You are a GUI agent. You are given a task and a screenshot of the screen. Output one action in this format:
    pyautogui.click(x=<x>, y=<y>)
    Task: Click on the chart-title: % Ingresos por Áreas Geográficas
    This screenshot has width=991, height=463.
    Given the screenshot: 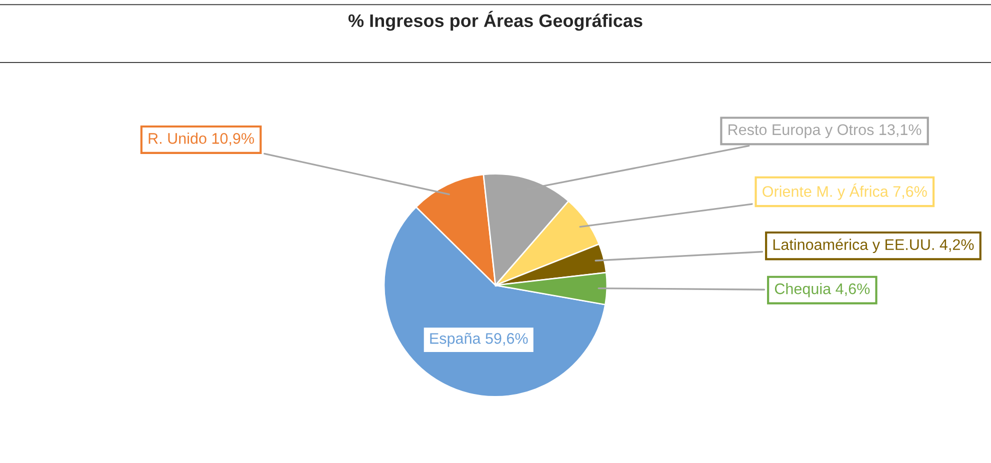 What is the action you would take?
    pyautogui.click(x=495, y=20)
    